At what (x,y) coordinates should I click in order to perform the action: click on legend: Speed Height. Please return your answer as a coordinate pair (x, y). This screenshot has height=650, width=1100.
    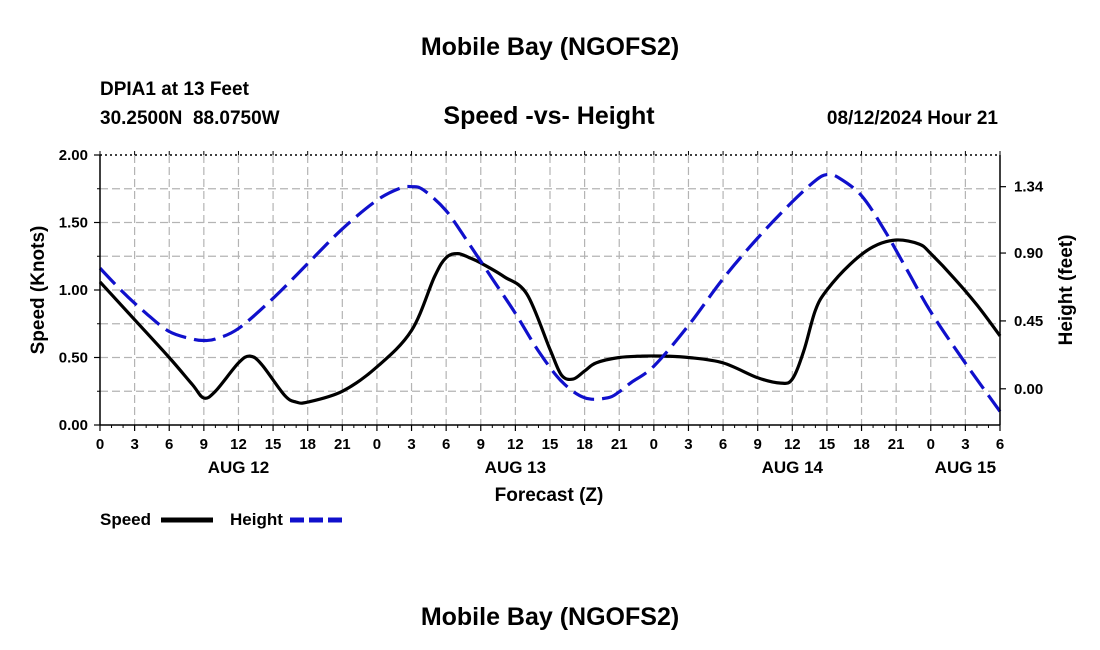
    Looking at the image, I should click on (221, 519).